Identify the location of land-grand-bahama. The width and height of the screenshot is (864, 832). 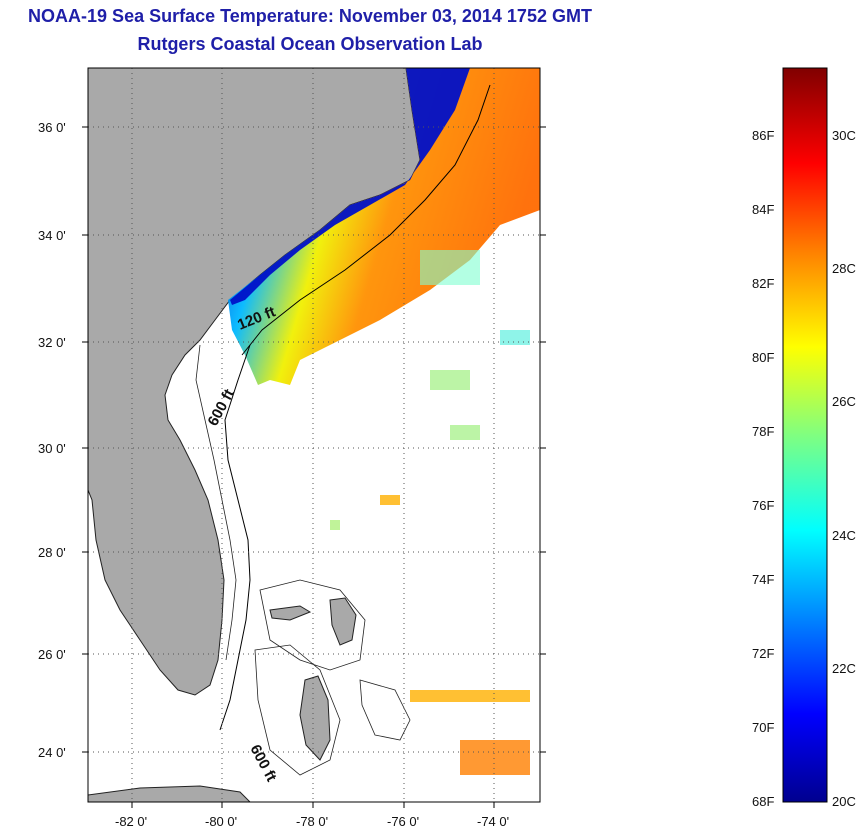
(290, 613).